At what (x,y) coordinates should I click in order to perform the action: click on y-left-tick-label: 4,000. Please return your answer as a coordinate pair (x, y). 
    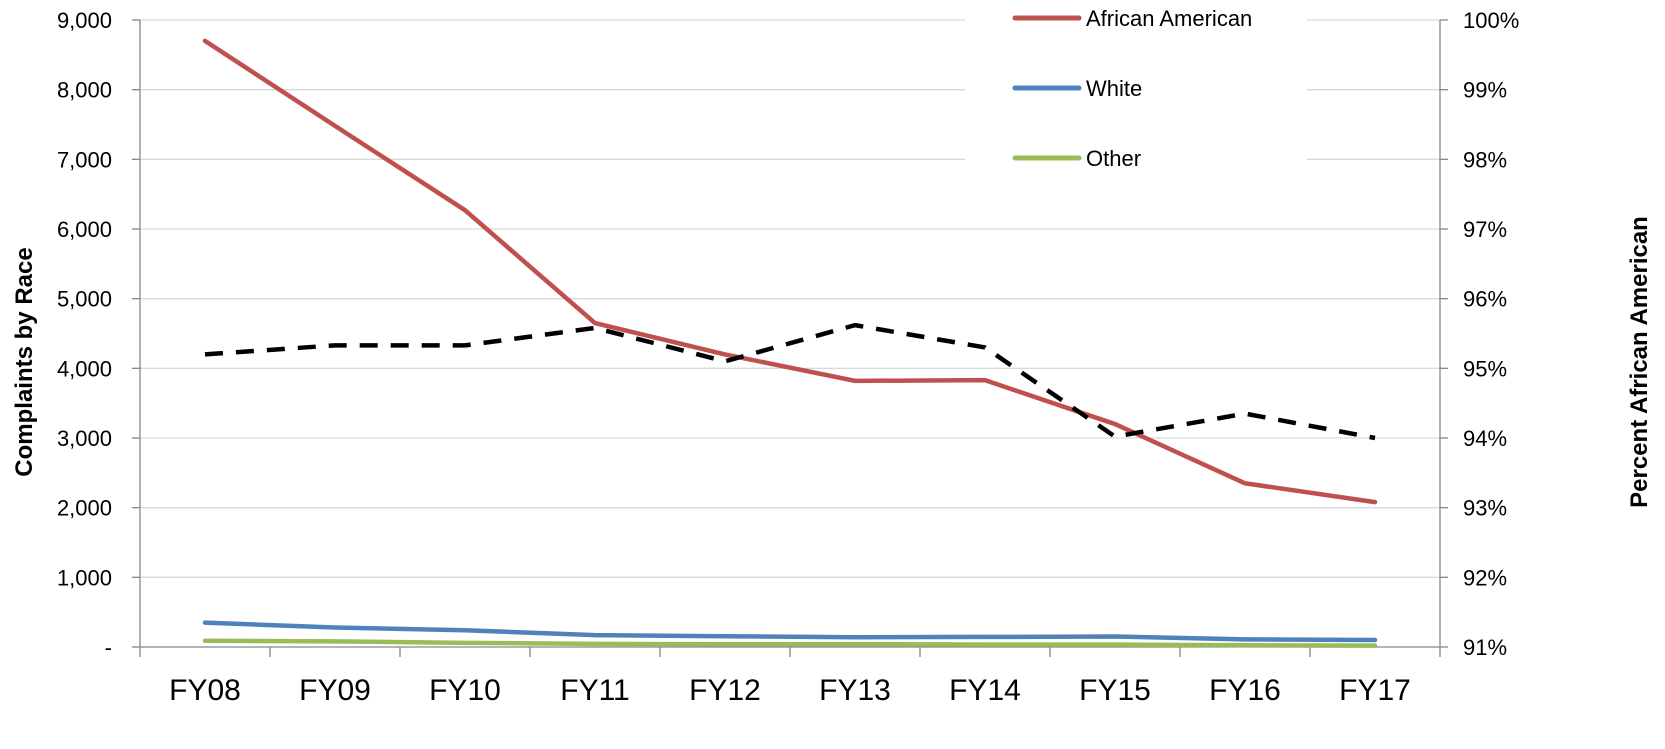
    Looking at the image, I should click on (84, 368).